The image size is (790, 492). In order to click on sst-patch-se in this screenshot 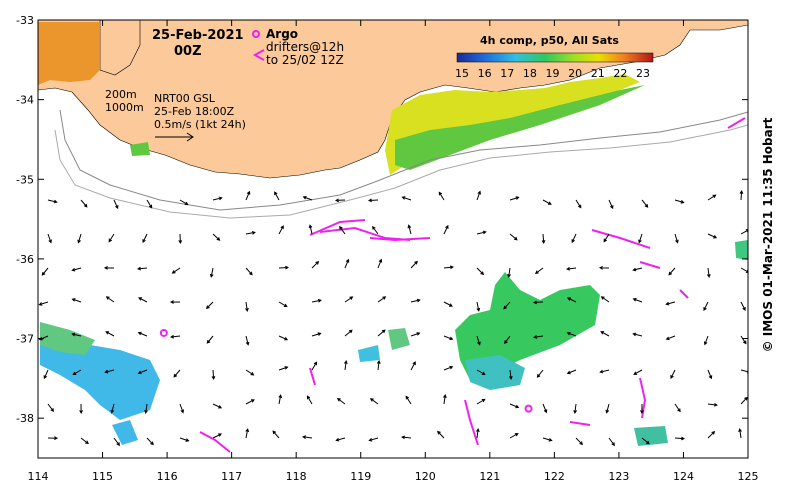, I will do `click(651, 436)`.